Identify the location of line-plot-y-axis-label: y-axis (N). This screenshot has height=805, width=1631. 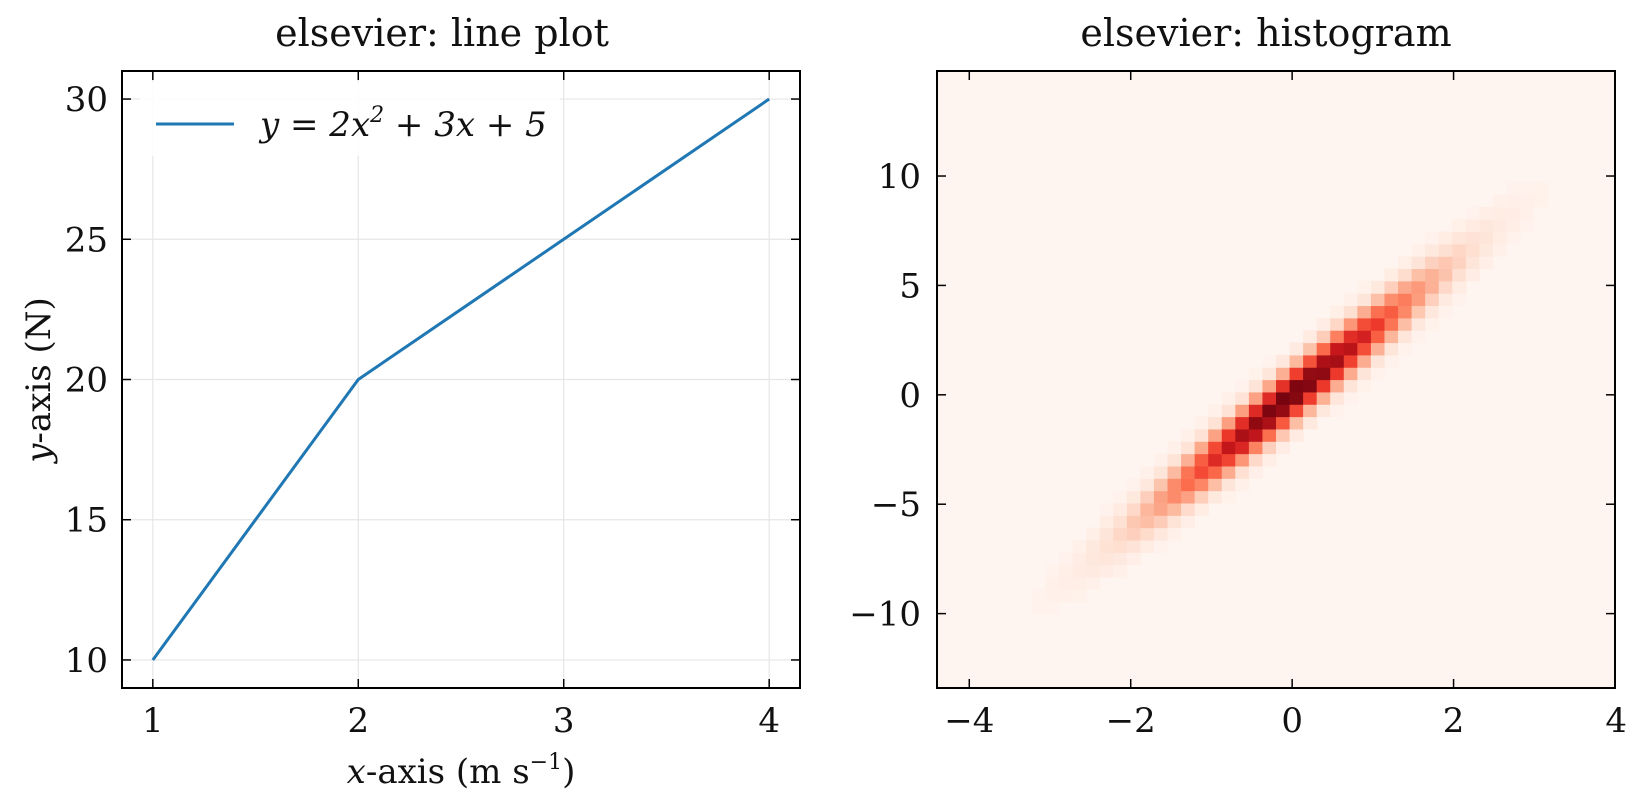
(39, 381).